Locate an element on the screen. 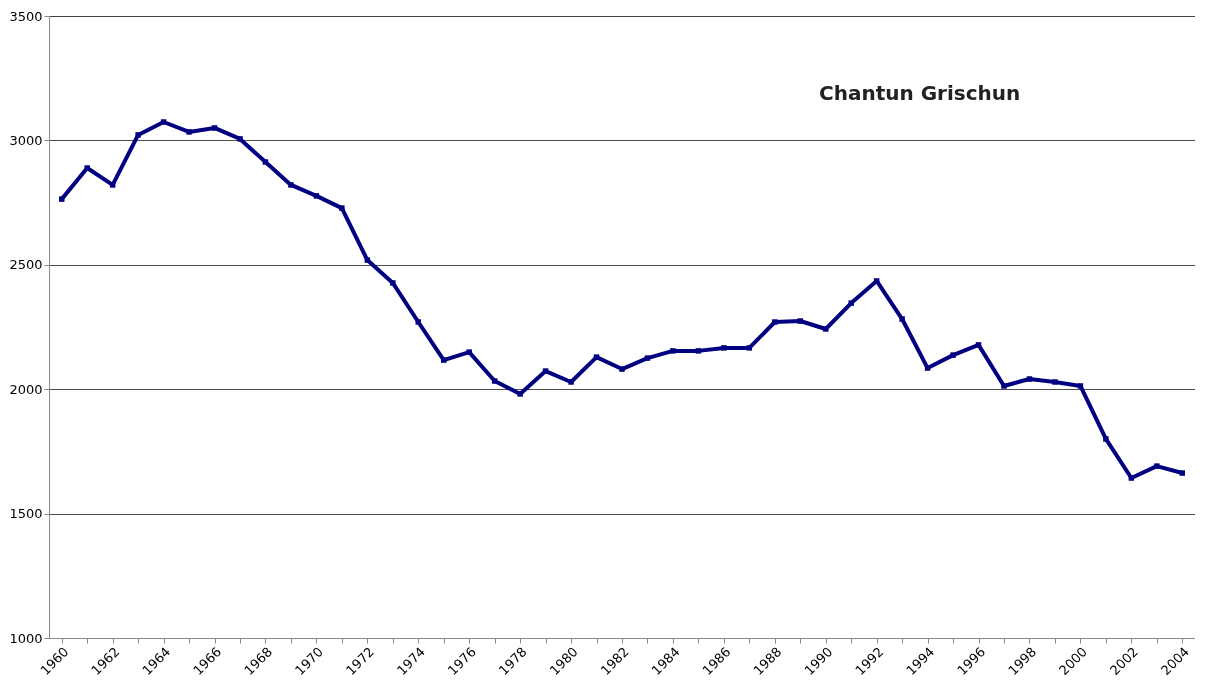 Image resolution: width=1209 pixels, height=697 pixels. y-tick-label: 2000 is located at coordinates (26, 389).